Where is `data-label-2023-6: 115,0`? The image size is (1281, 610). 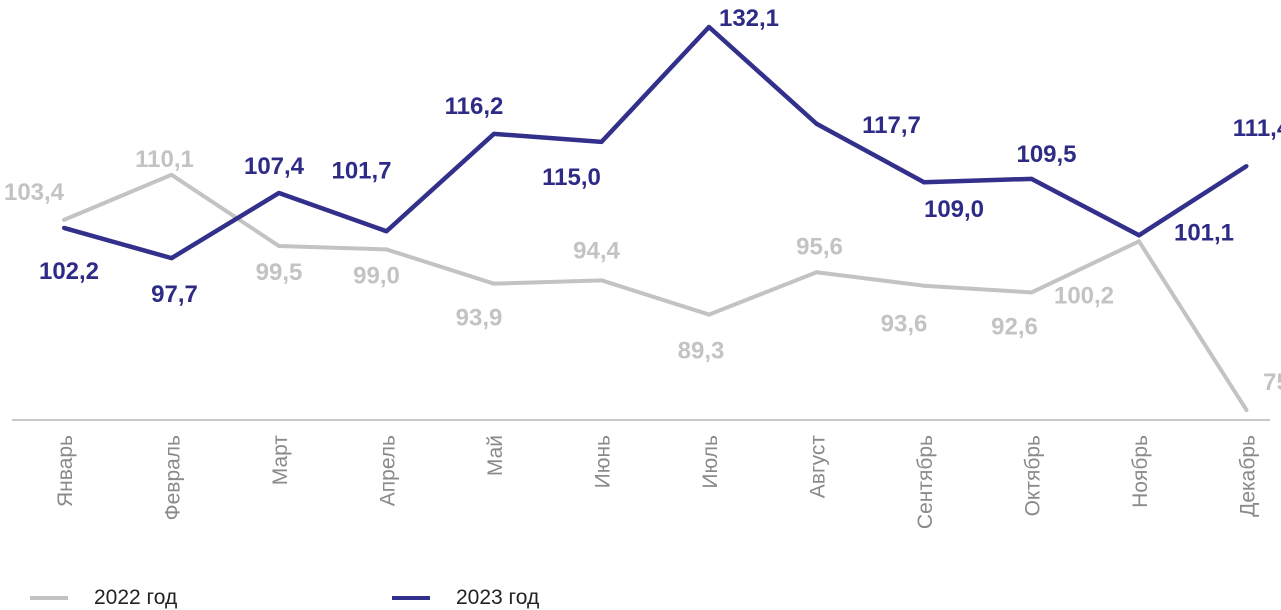
data-label-2023-6: 115,0 is located at coordinates (571, 177).